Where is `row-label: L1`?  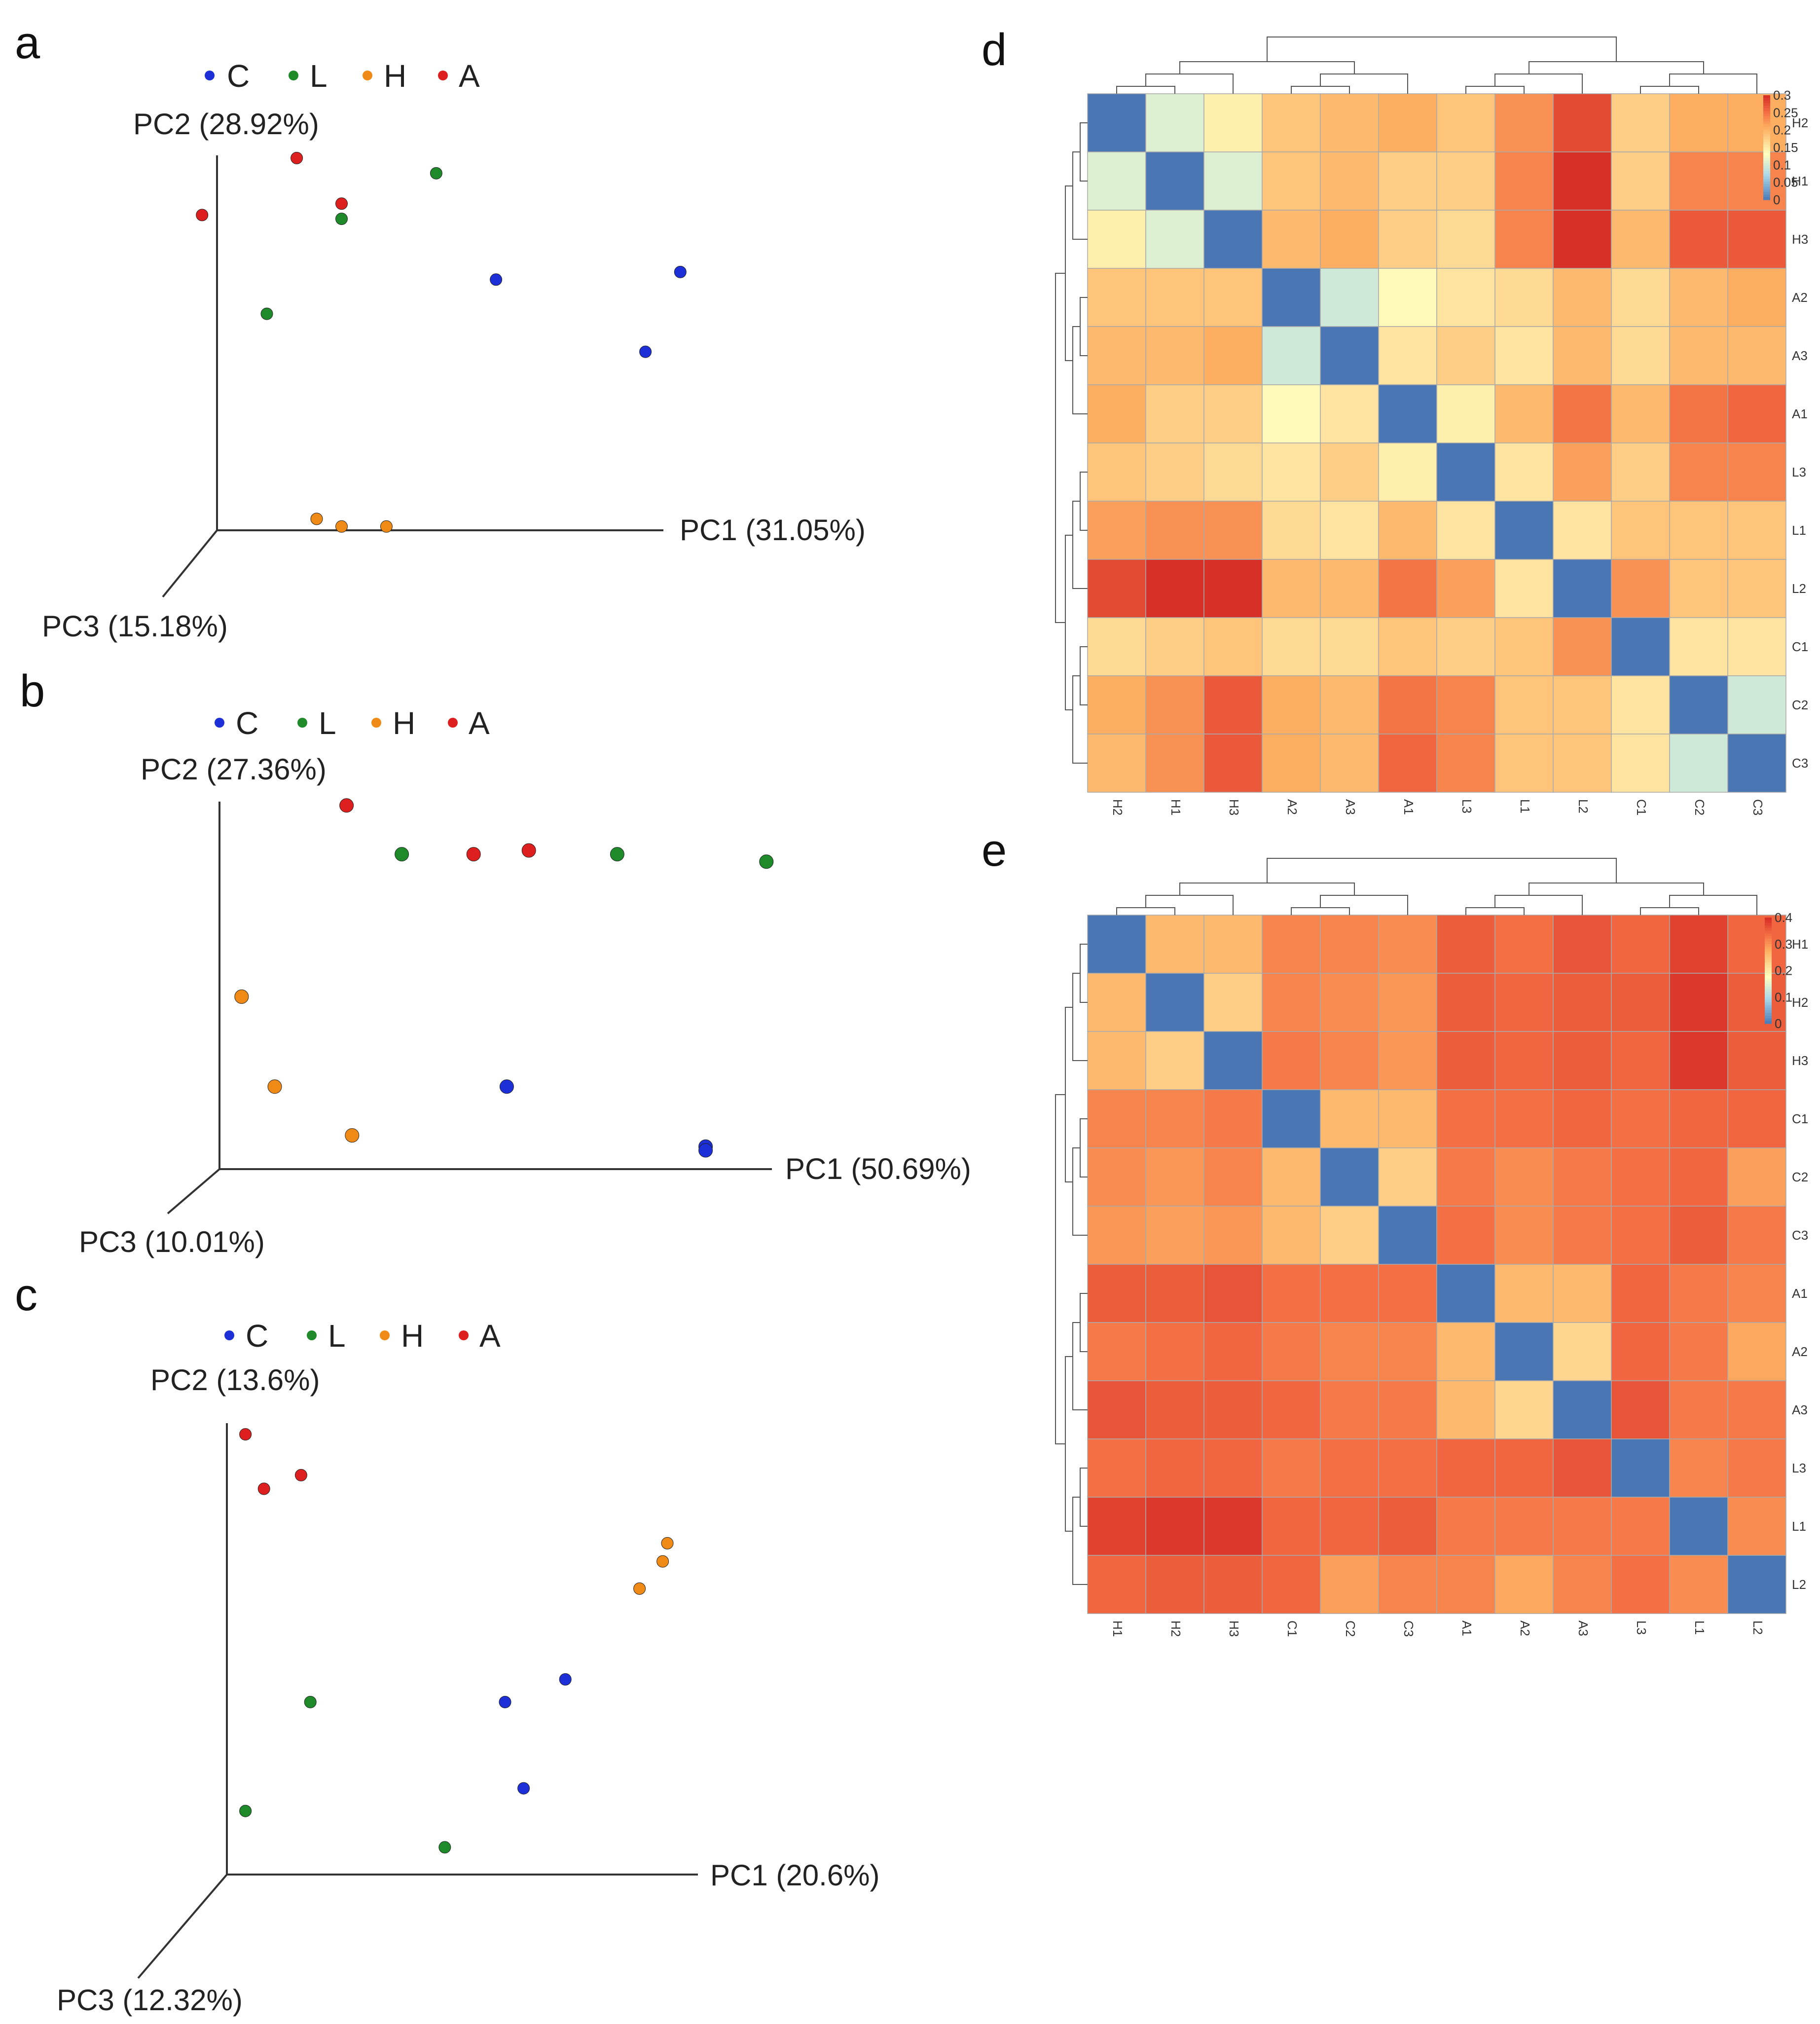
row-label: L1 is located at coordinates (1799, 530).